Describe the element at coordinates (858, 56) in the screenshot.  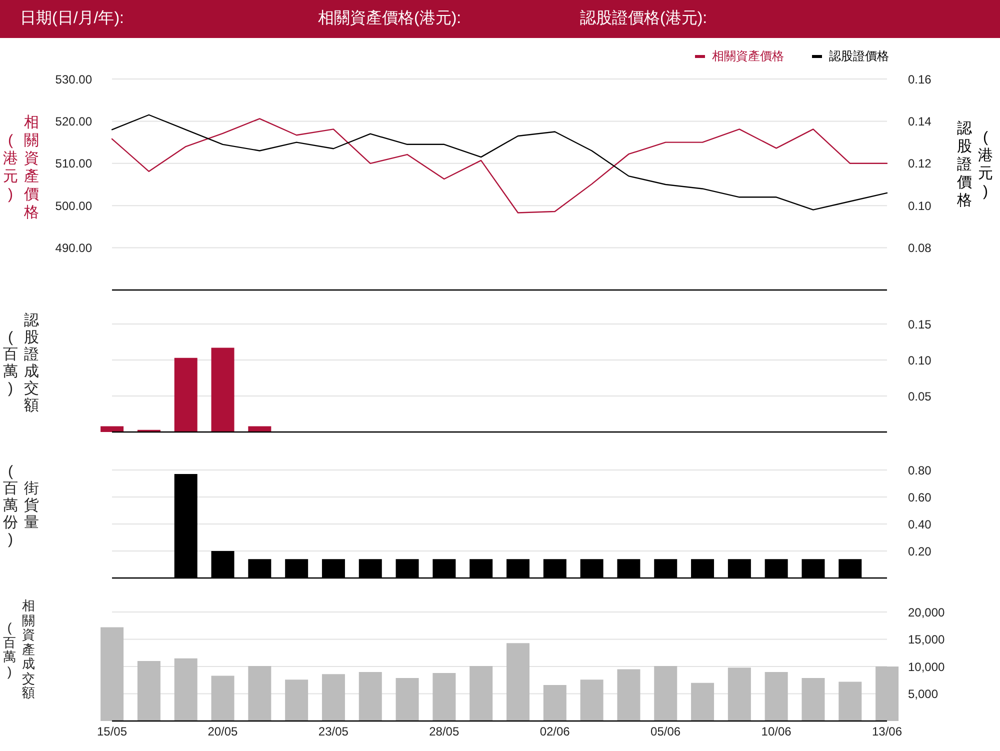
I see `legend-label: 認股證價格` at that location.